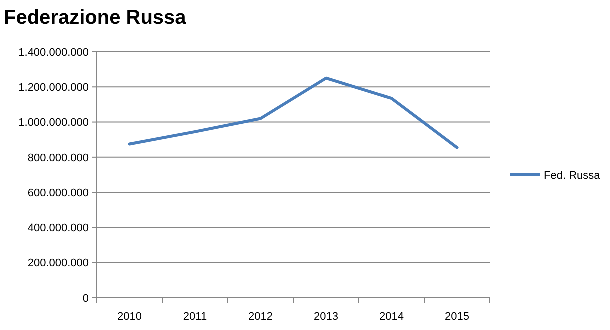 The width and height of the screenshot is (610, 330). What do you see at coordinates (58, 193) in the screenshot?
I see `y-tick-label: 600.000.000` at bounding box center [58, 193].